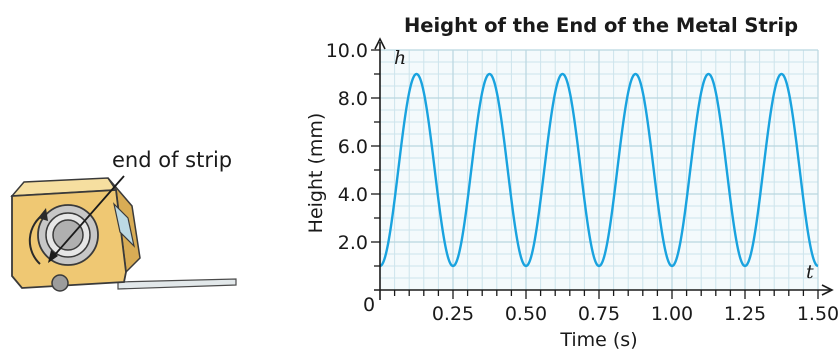  What do you see at coordinates (60, 283) in the screenshot?
I see `tape-pivot` at bounding box center [60, 283].